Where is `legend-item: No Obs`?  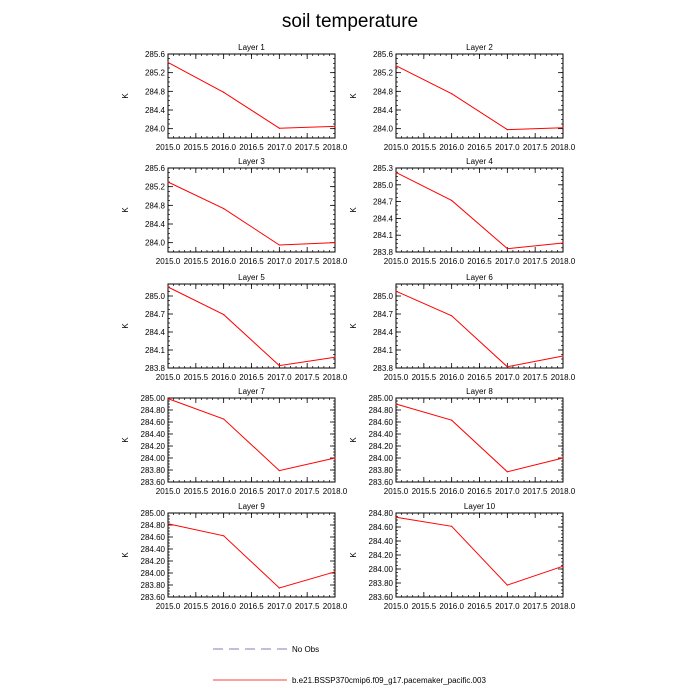
legend-item: No Obs is located at coordinates (266, 649).